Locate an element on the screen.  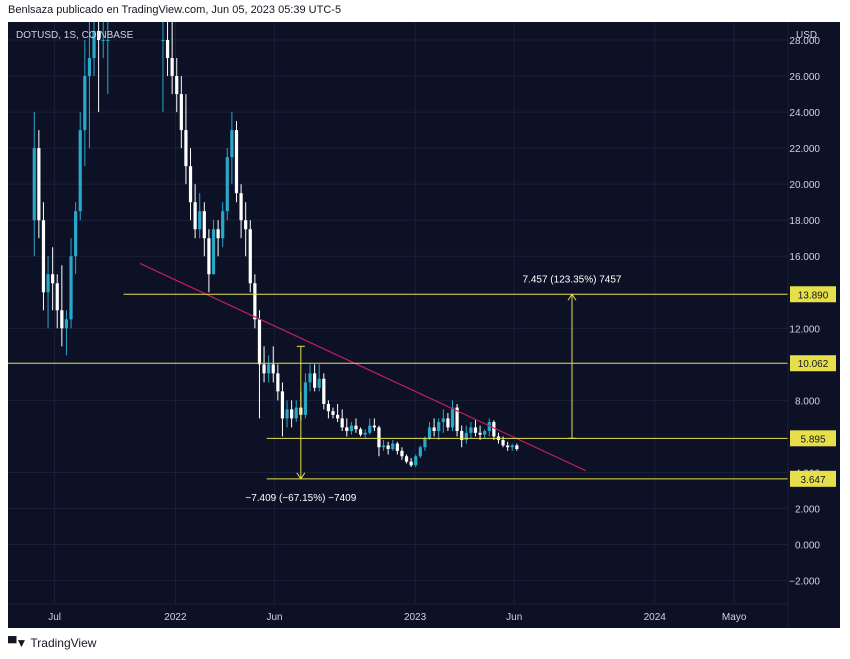
price-level-label: 13.890 is located at coordinates (813, 295).